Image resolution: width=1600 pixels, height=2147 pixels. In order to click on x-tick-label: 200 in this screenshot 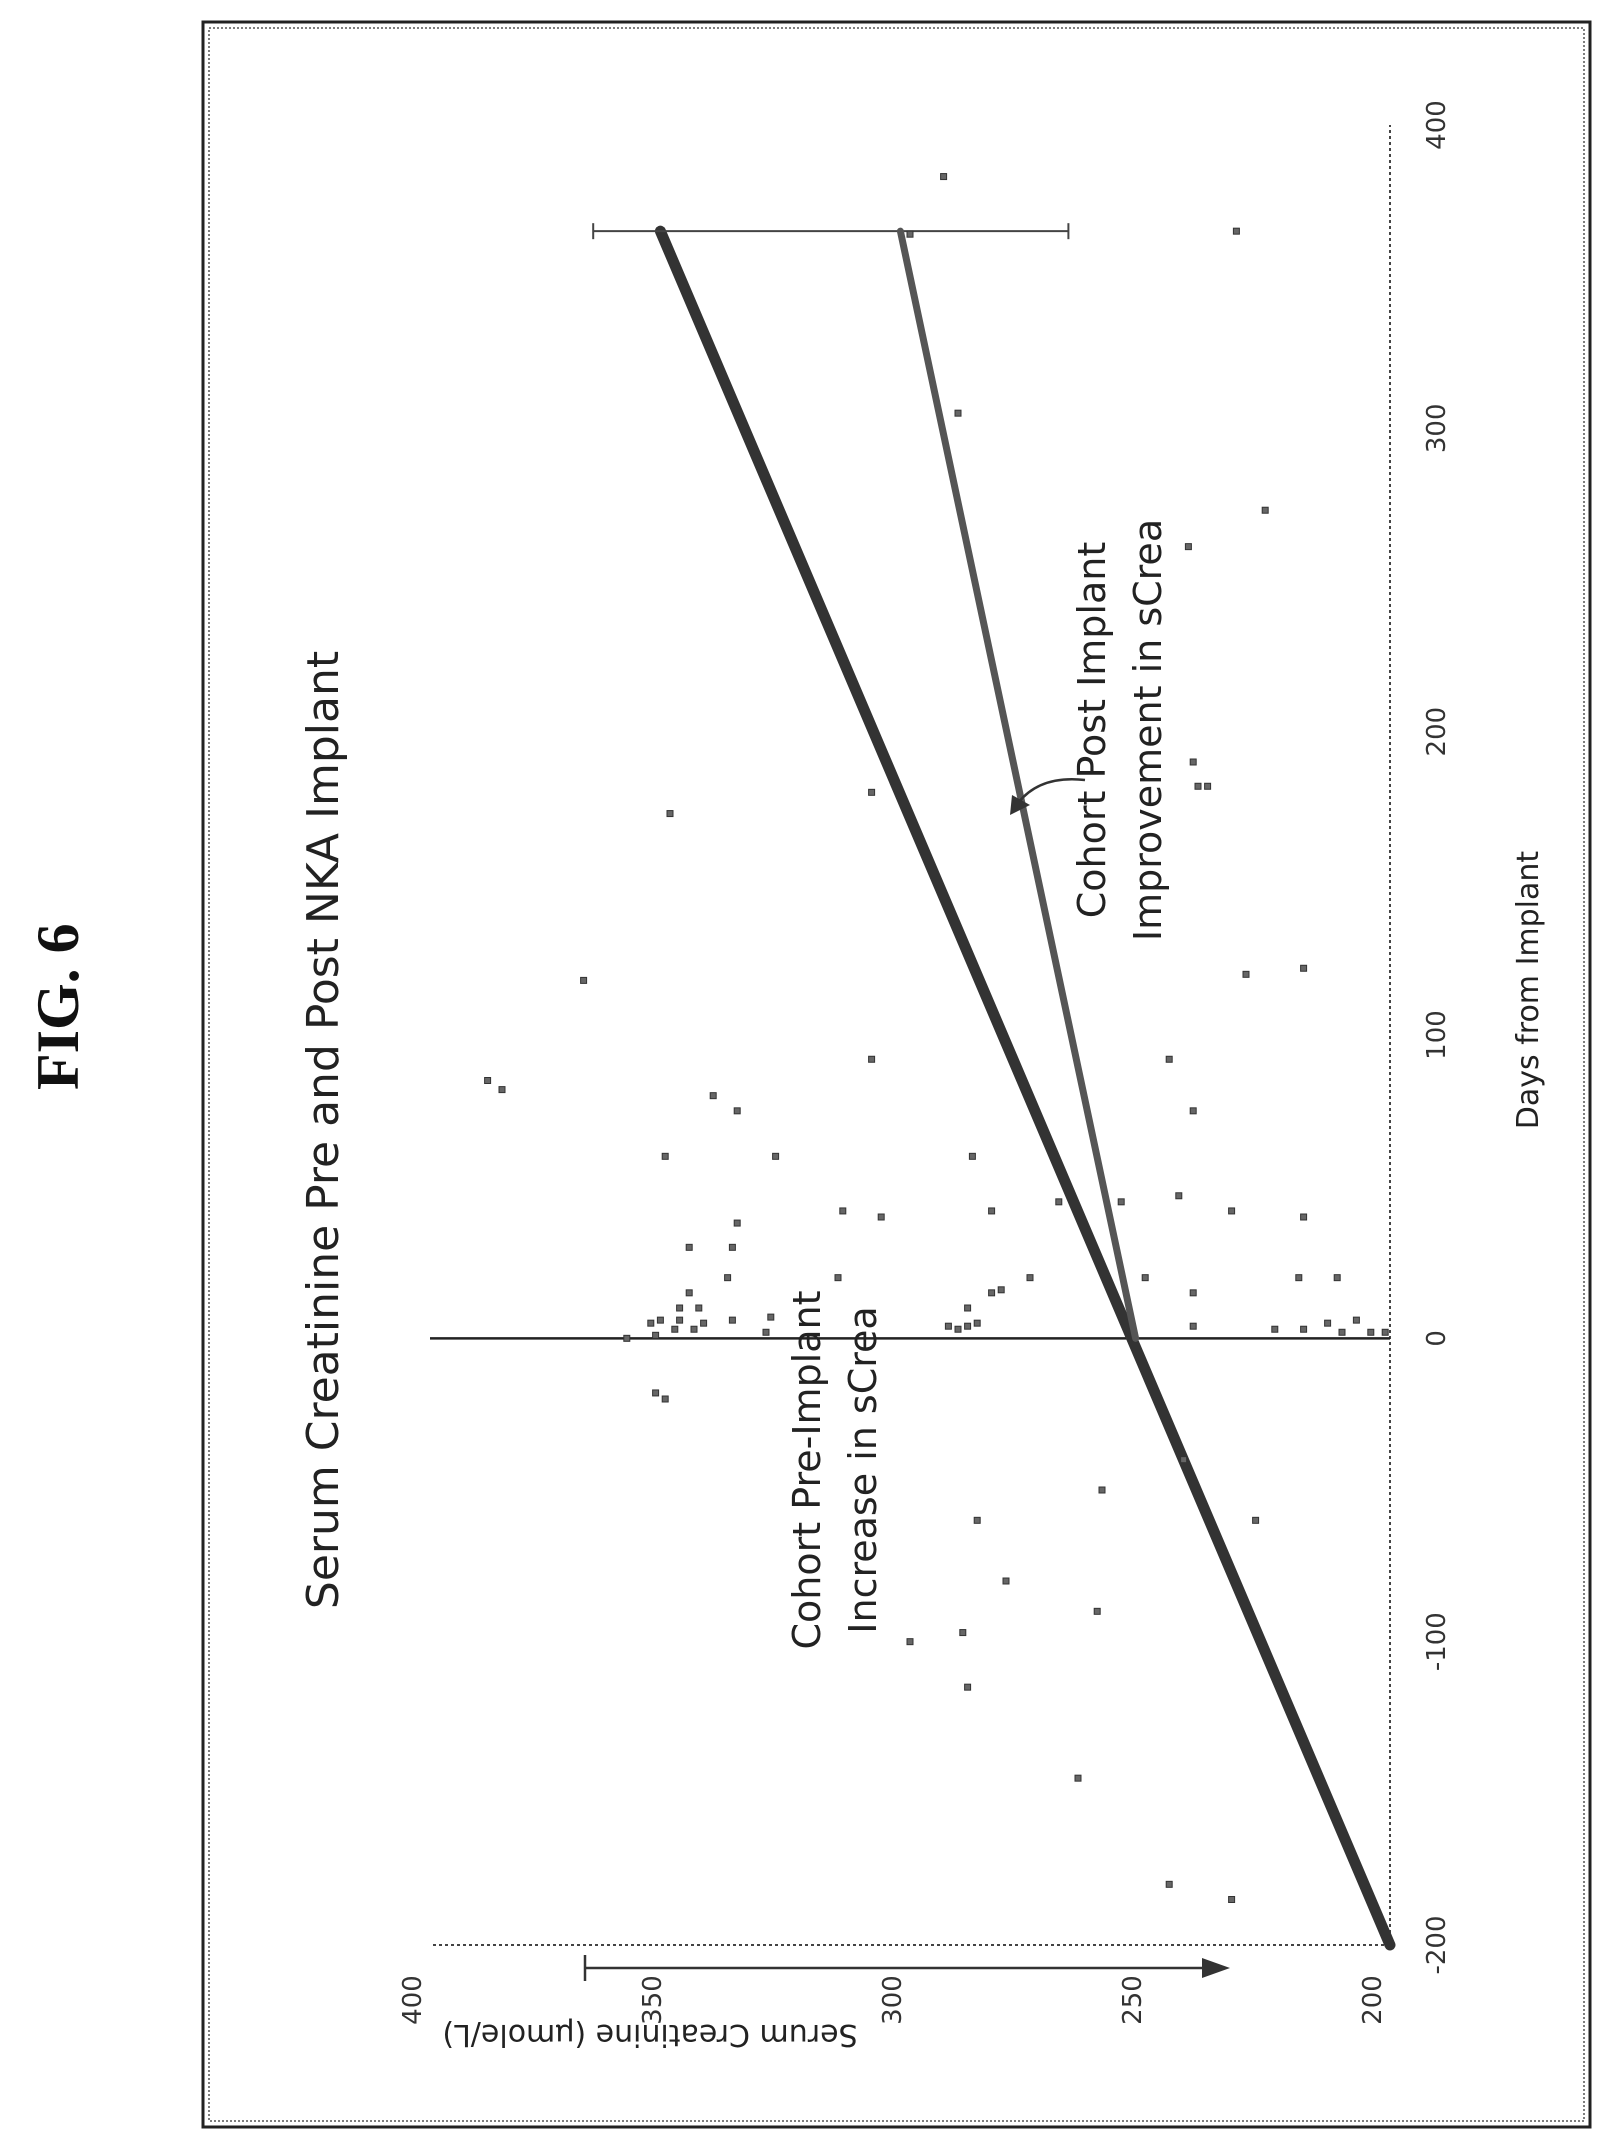, I will do `click(1437, 732)`.